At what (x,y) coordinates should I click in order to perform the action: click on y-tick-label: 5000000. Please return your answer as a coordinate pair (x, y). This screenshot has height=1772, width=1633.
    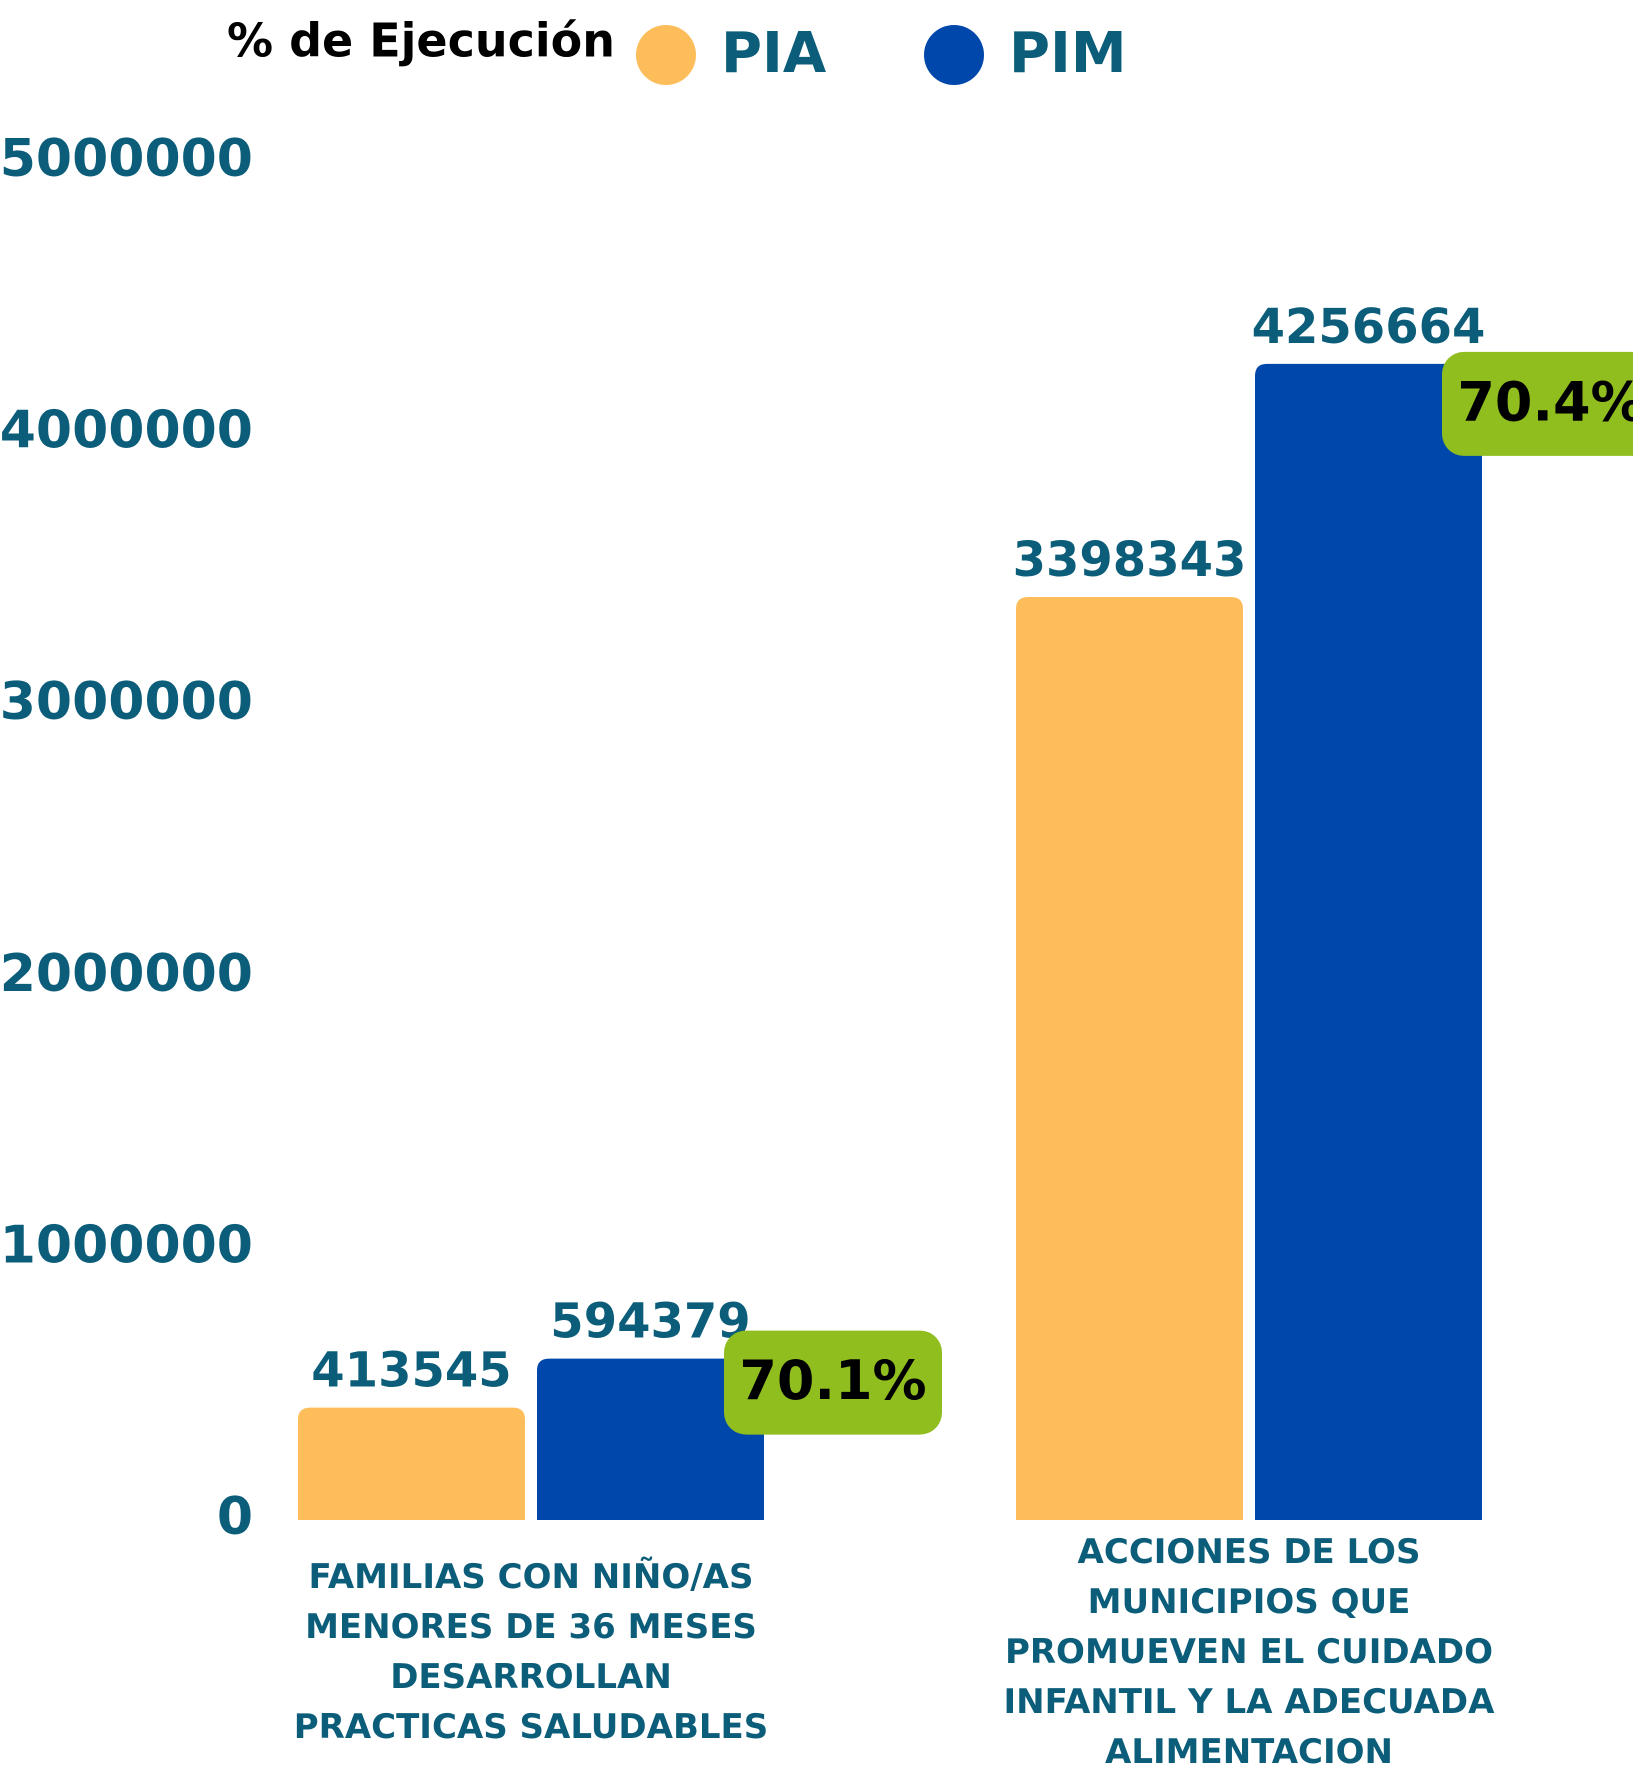
    Looking at the image, I should click on (126, 159).